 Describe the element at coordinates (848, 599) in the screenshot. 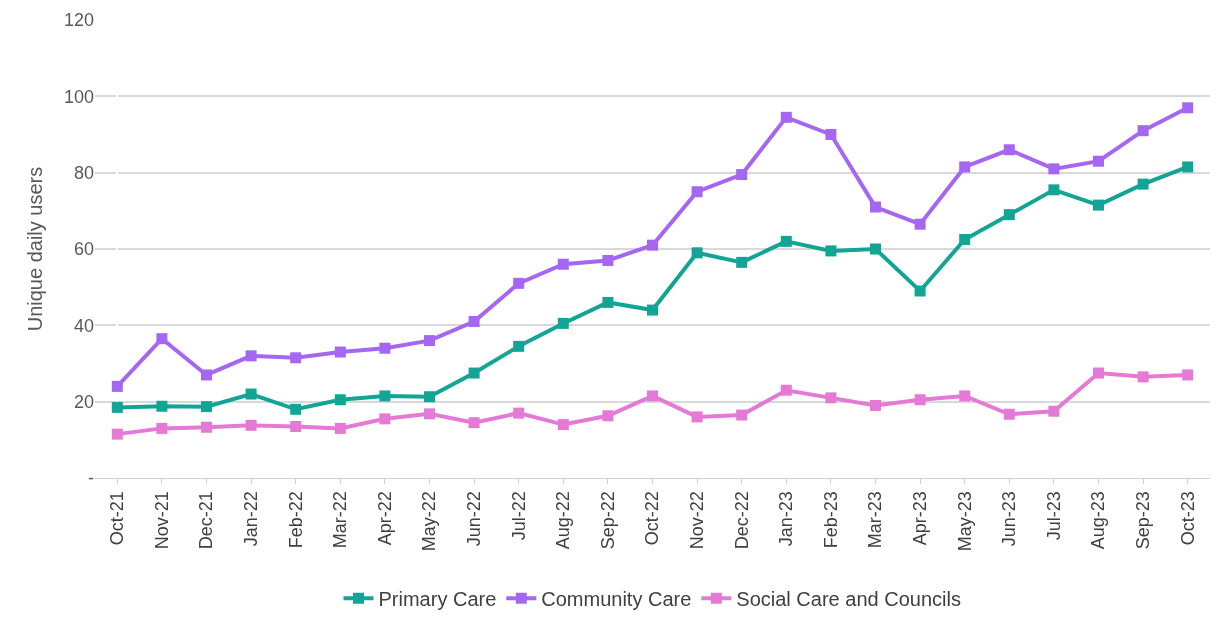

I see `legend-label: Social Care and Councils` at that location.